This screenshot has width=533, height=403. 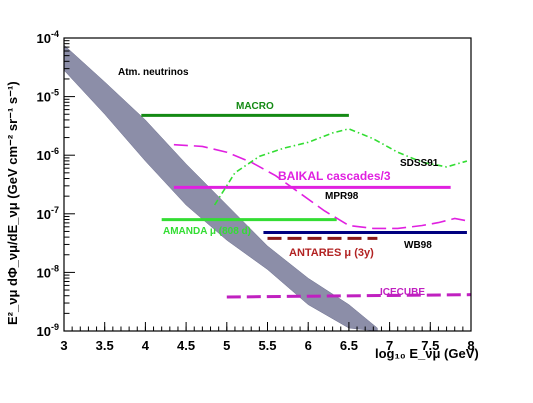 What do you see at coordinates (48, 154) in the screenshot?
I see `y-tick-label: 10⁻⁶` at bounding box center [48, 154].